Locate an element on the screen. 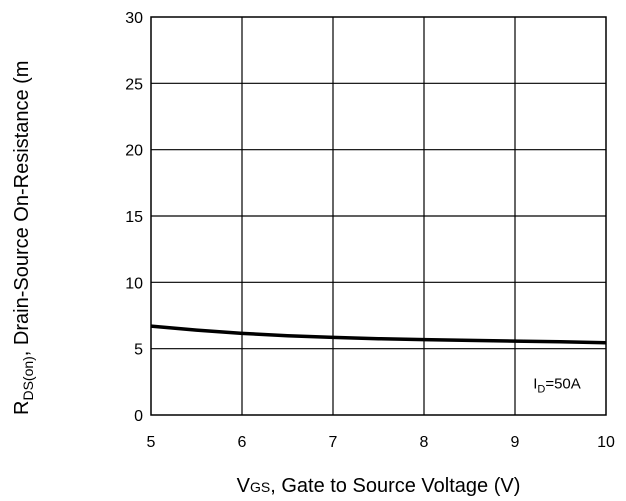 The height and width of the screenshot is (501, 626). x-tick-label: 9 is located at coordinates (515, 442).